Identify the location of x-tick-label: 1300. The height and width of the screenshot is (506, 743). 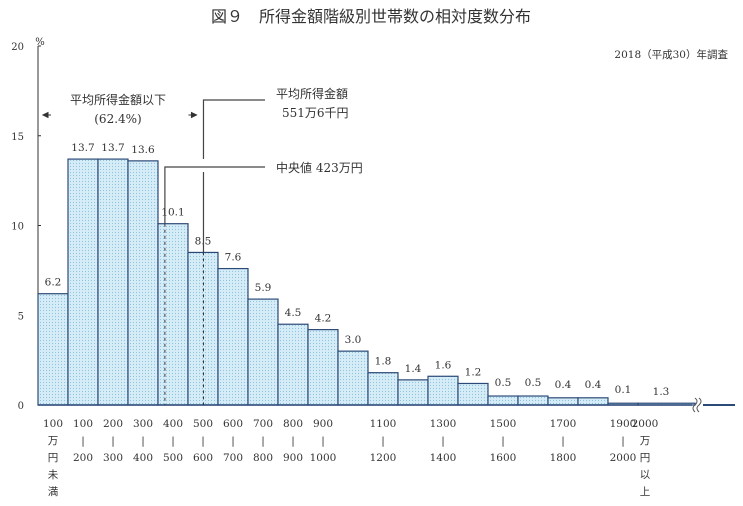
(443, 424).